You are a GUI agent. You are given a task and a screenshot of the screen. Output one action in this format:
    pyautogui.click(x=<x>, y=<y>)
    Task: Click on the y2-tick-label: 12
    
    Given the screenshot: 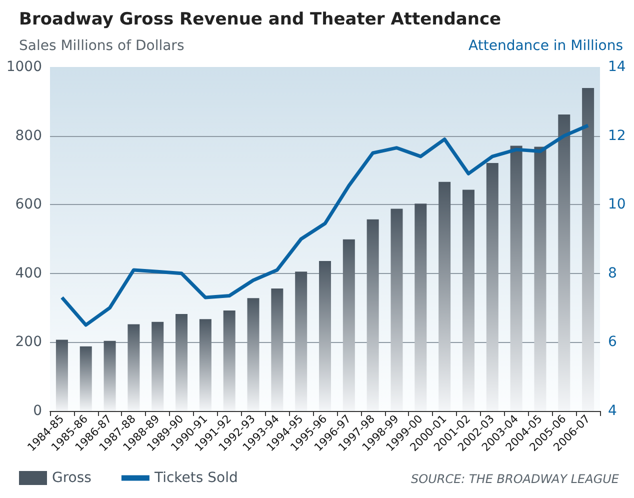 What is the action you would take?
    pyautogui.click(x=617, y=136)
    